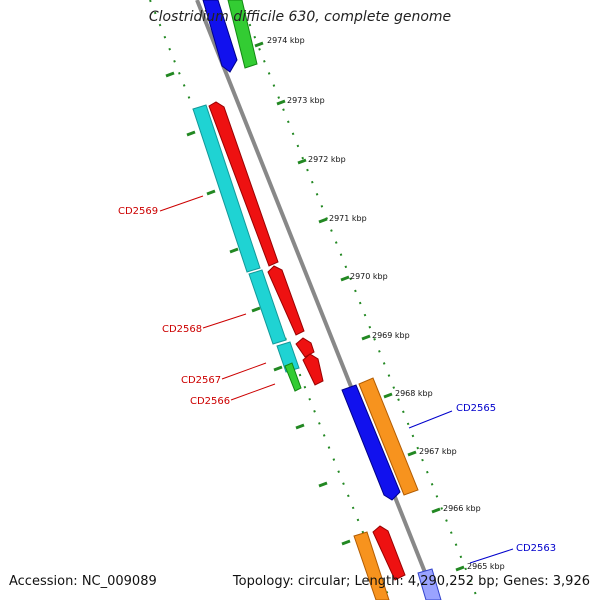  What do you see at coordinates (138, 211) in the screenshot?
I see `gene-label-cd2569: CD2569` at bounding box center [138, 211].